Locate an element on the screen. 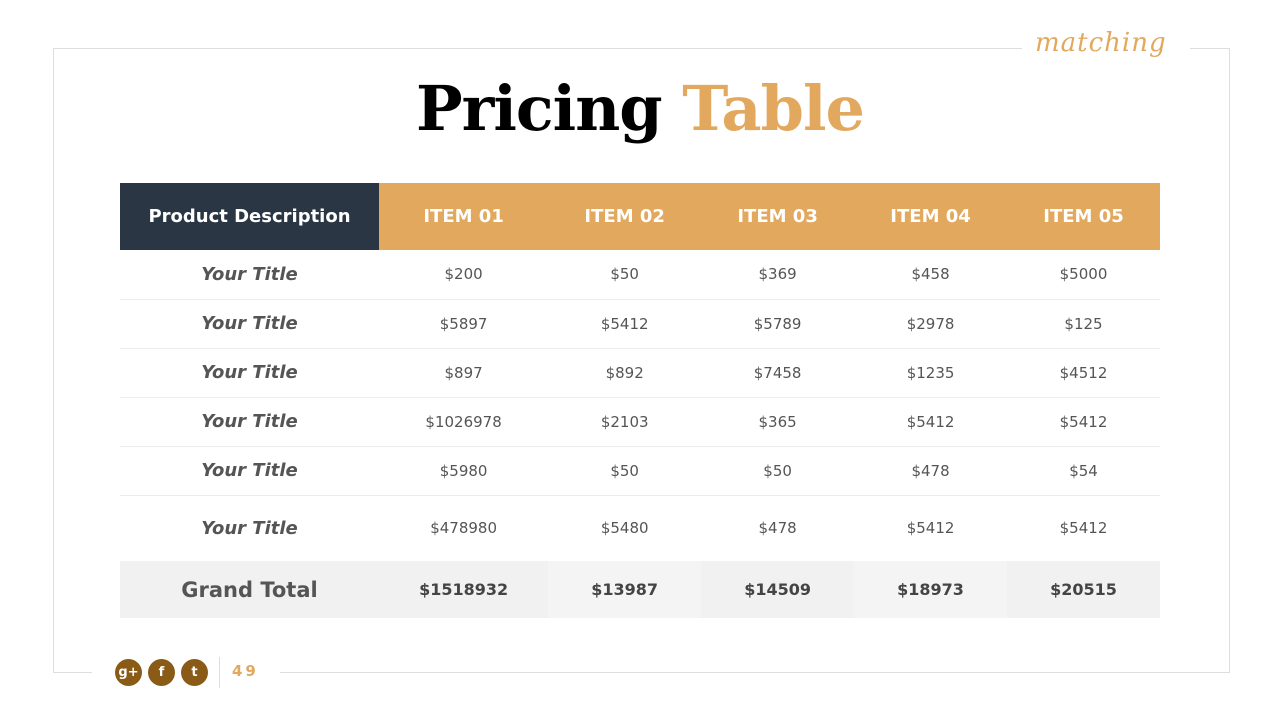 The width and height of the screenshot is (1280, 720). price-cell: $2978 is located at coordinates (931, 324).